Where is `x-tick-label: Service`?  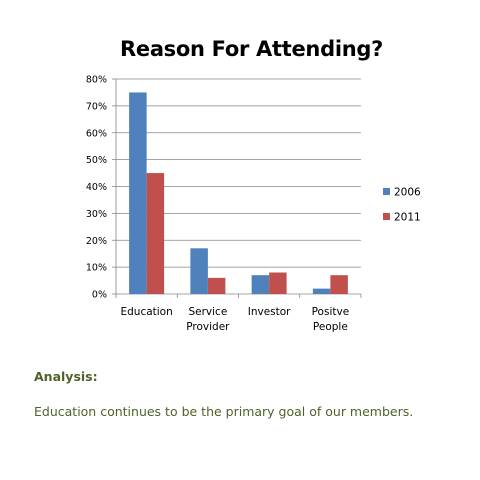
x-tick-label: Service is located at coordinates (207, 312).